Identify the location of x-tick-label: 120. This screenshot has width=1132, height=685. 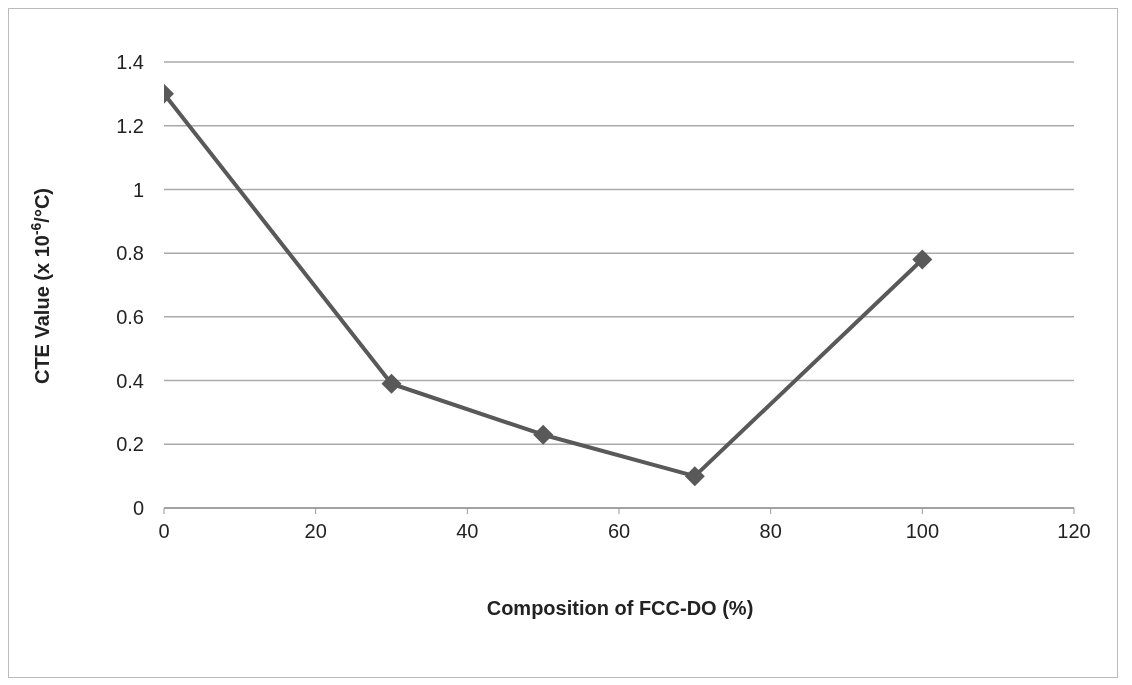
(1074, 531).